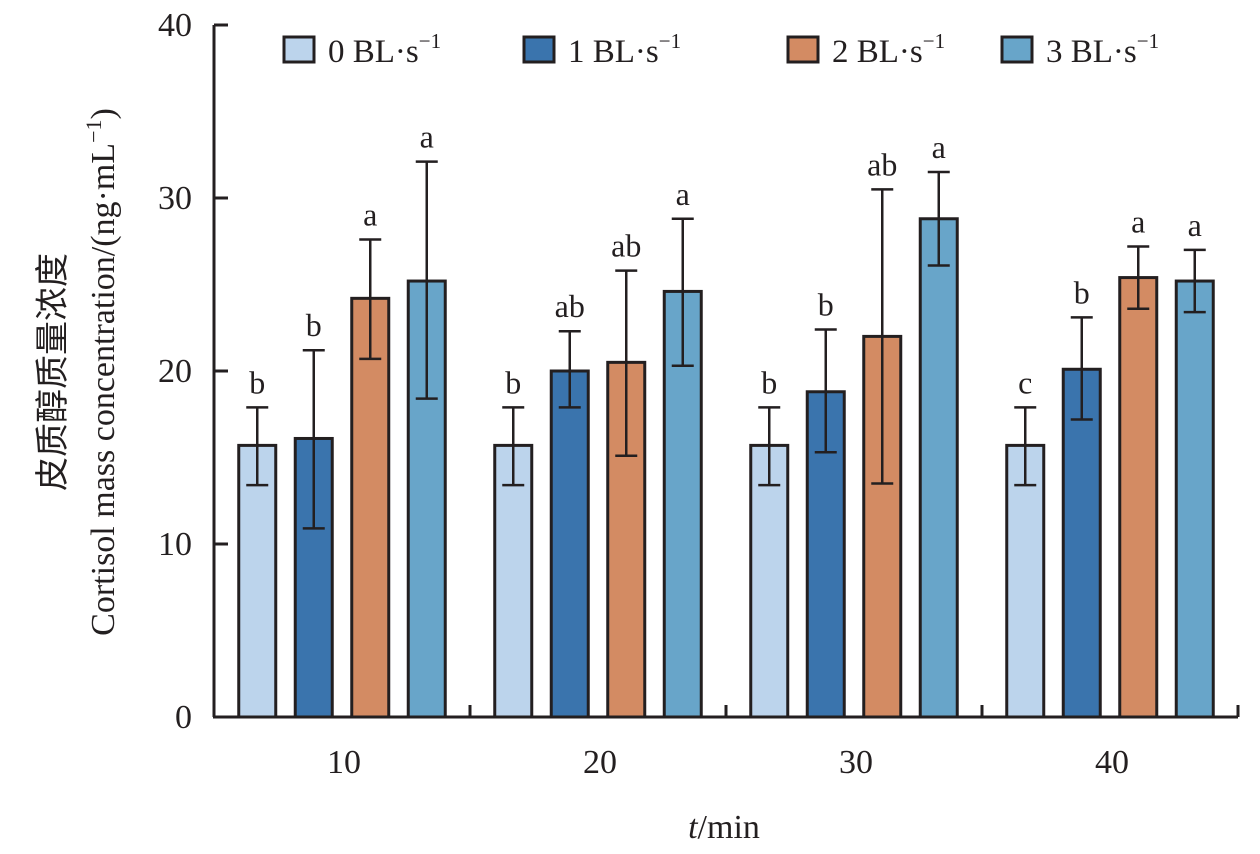 The height and width of the screenshot is (854, 1260). What do you see at coordinates (103, 113) in the screenshot?
I see `y-axis-title-en-close: )` at bounding box center [103, 113].